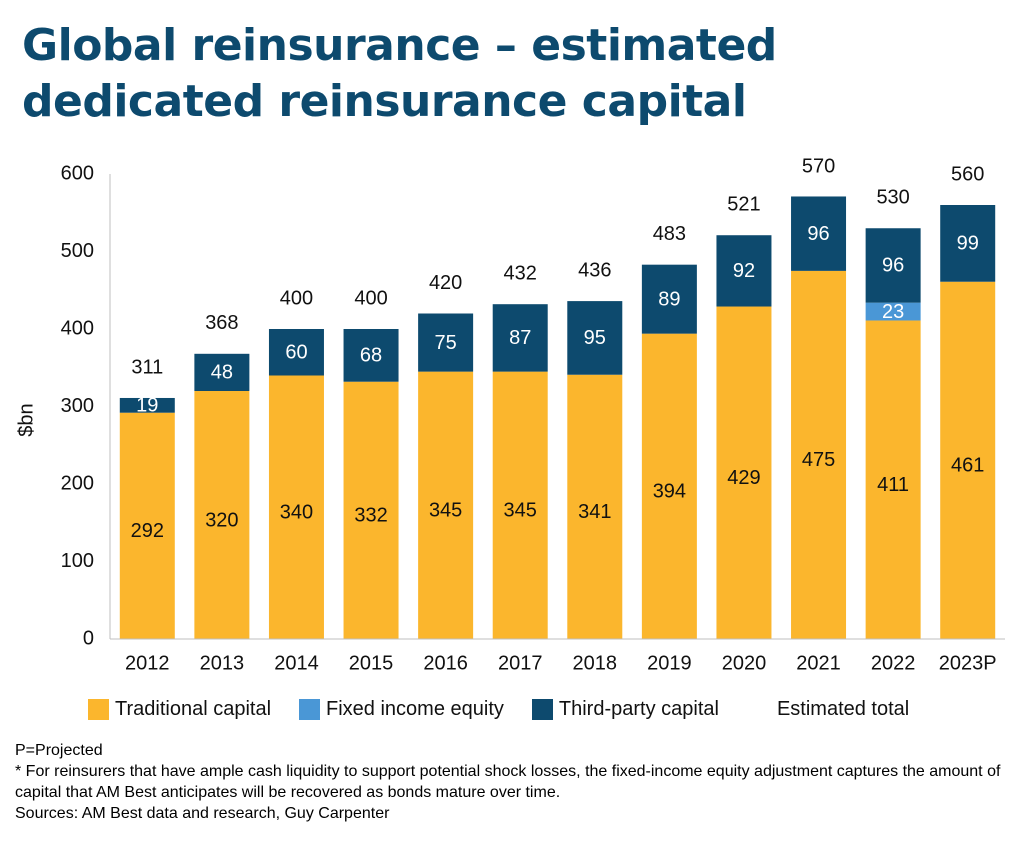 Image resolution: width=1035 pixels, height=847 pixels. I want to click on x-tick-label-2015: 2015, so click(371, 663).